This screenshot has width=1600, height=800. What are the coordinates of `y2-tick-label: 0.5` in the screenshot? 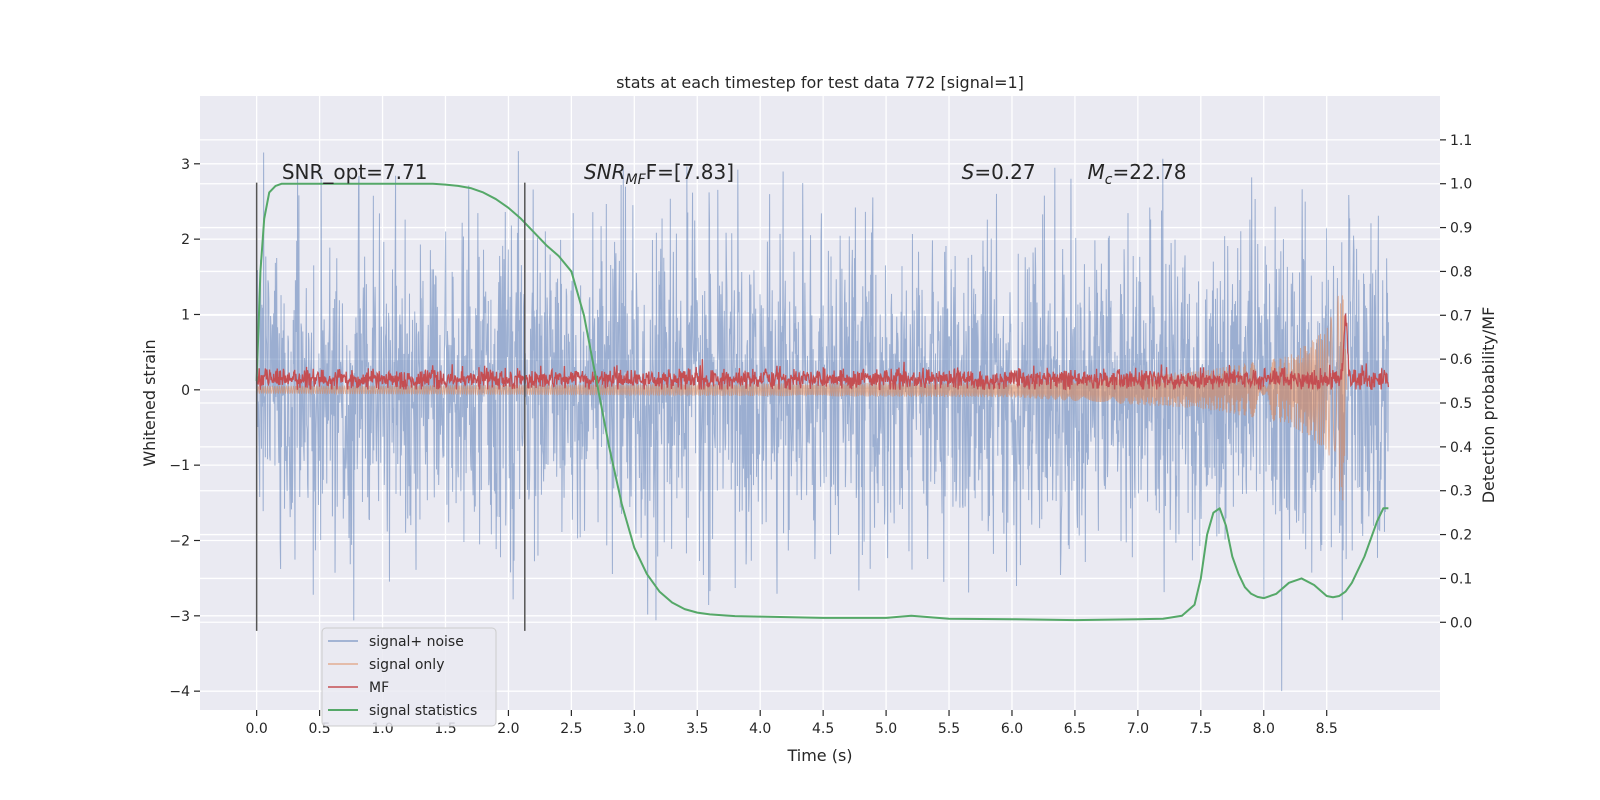 It's located at (1461, 404).